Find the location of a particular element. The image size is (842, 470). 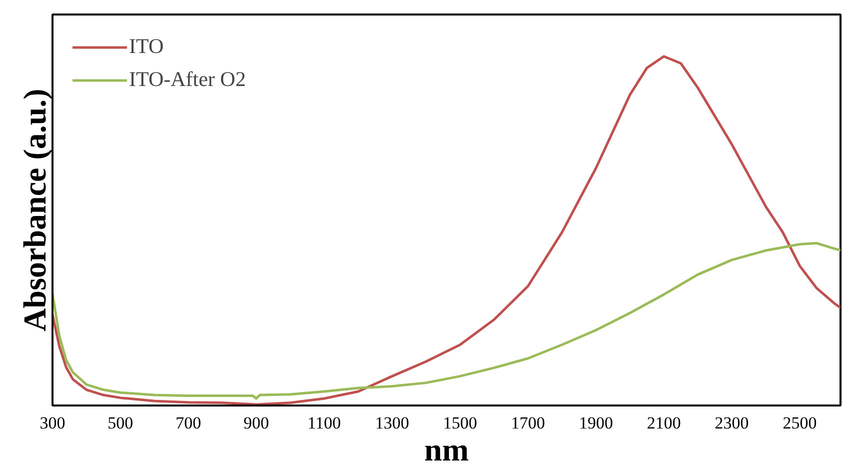

x-tick-label: 300 is located at coordinates (53, 423).